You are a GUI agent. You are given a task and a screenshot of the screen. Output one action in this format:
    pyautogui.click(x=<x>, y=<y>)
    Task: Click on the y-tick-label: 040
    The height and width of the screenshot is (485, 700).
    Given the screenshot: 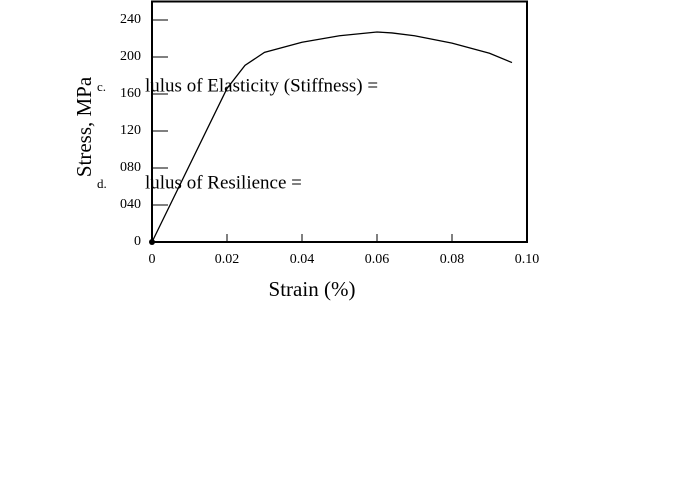 What is the action you would take?
    pyautogui.click(x=130, y=204)
    